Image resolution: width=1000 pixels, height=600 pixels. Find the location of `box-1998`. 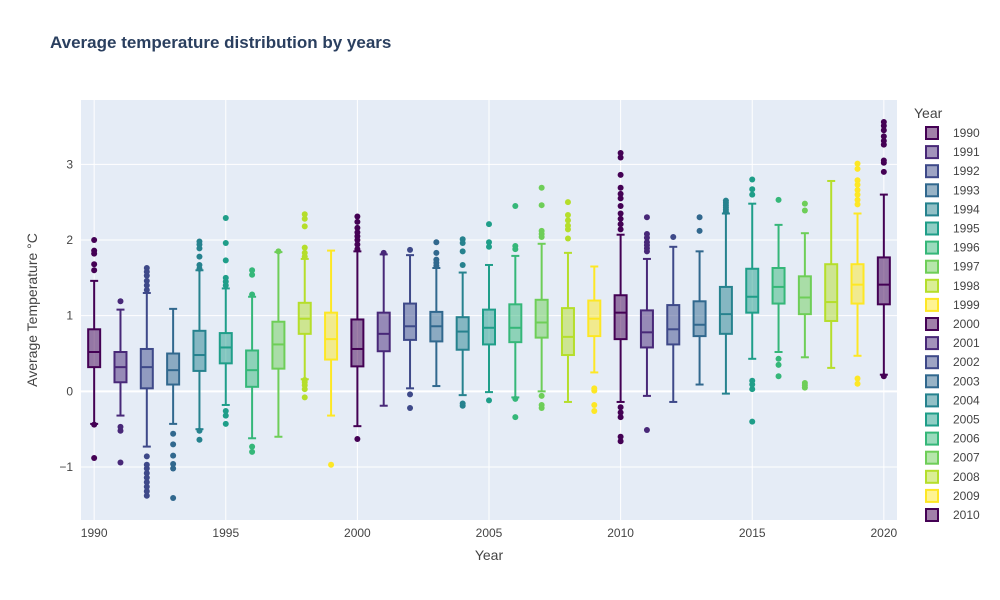

box-1998 is located at coordinates (304, 306).